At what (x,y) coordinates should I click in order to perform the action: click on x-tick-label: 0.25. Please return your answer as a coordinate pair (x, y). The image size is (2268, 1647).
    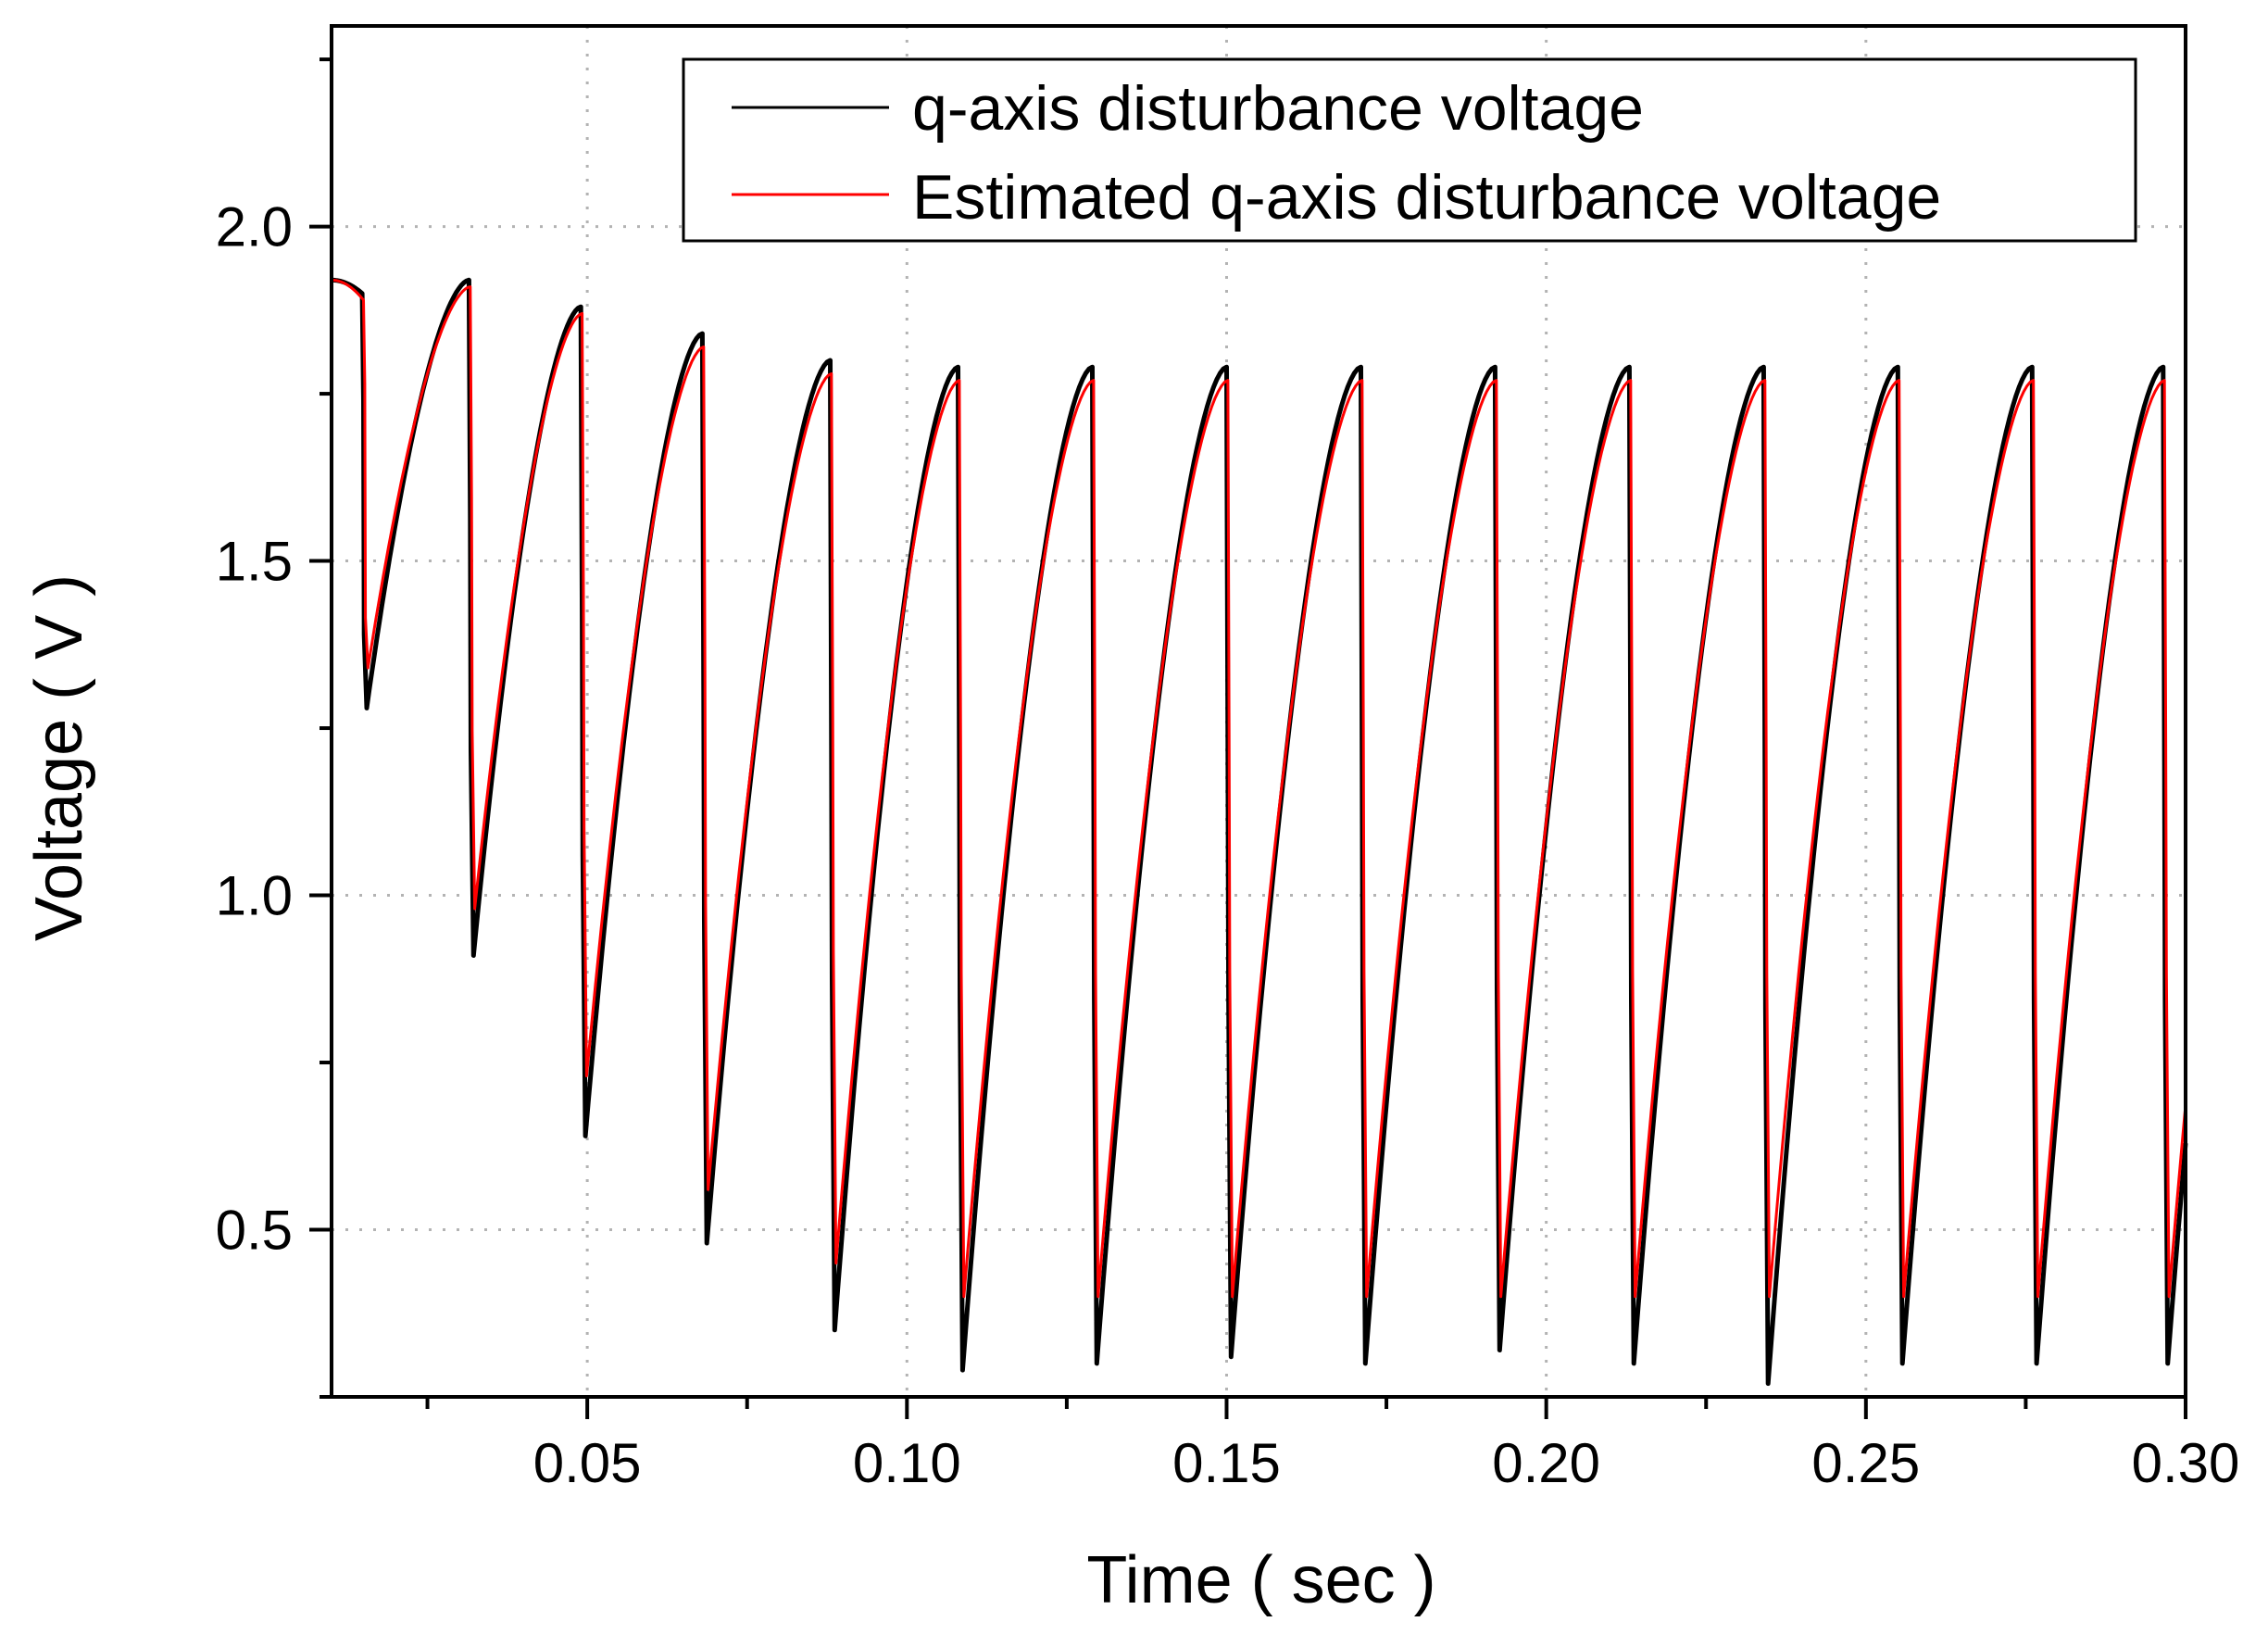
    Looking at the image, I should click on (1865, 1463).